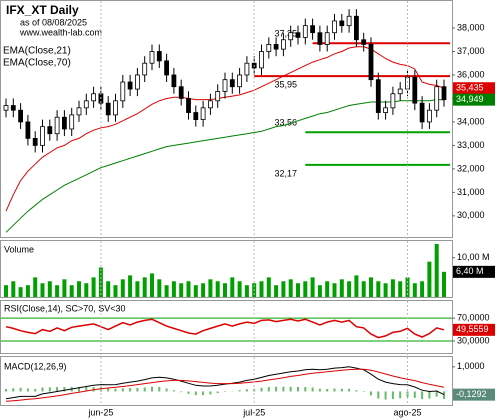 Image resolution: width=496 pixels, height=420 pixels. What do you see at coordinates (471, 215) in the screenshot?
I see `y-tick-label: 30,000` at bounding box center [471, 215].